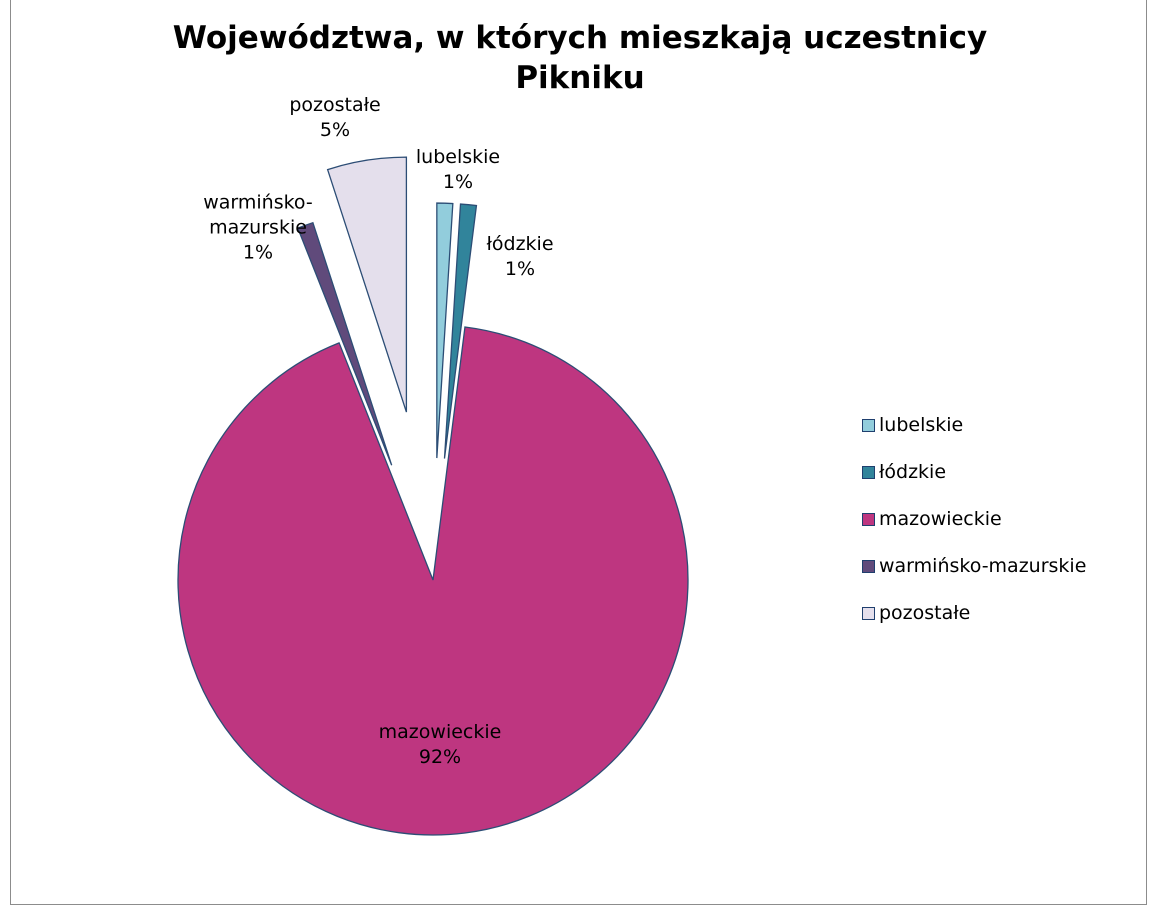 The height and width of the screenshot is (907, 1150). I want to click on legend-entry: lubelskie, so click(912, 425).